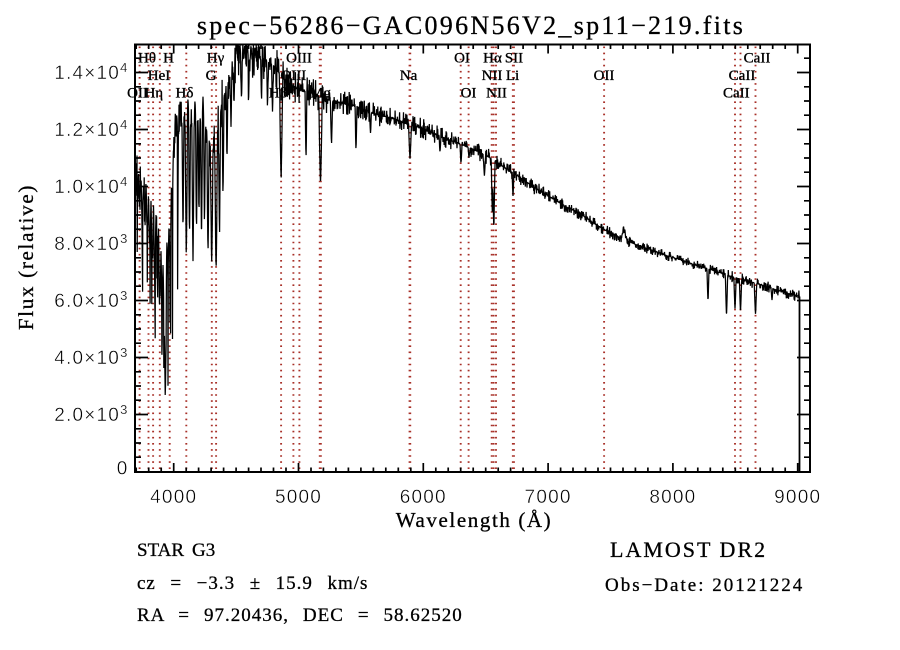 The height and width of the screenshot is (650, 900). What do you see at coordinates (91, 129) in the screenshot?
I see `svg-text: 1.2×10⁴` at bounding box center [91, 129].